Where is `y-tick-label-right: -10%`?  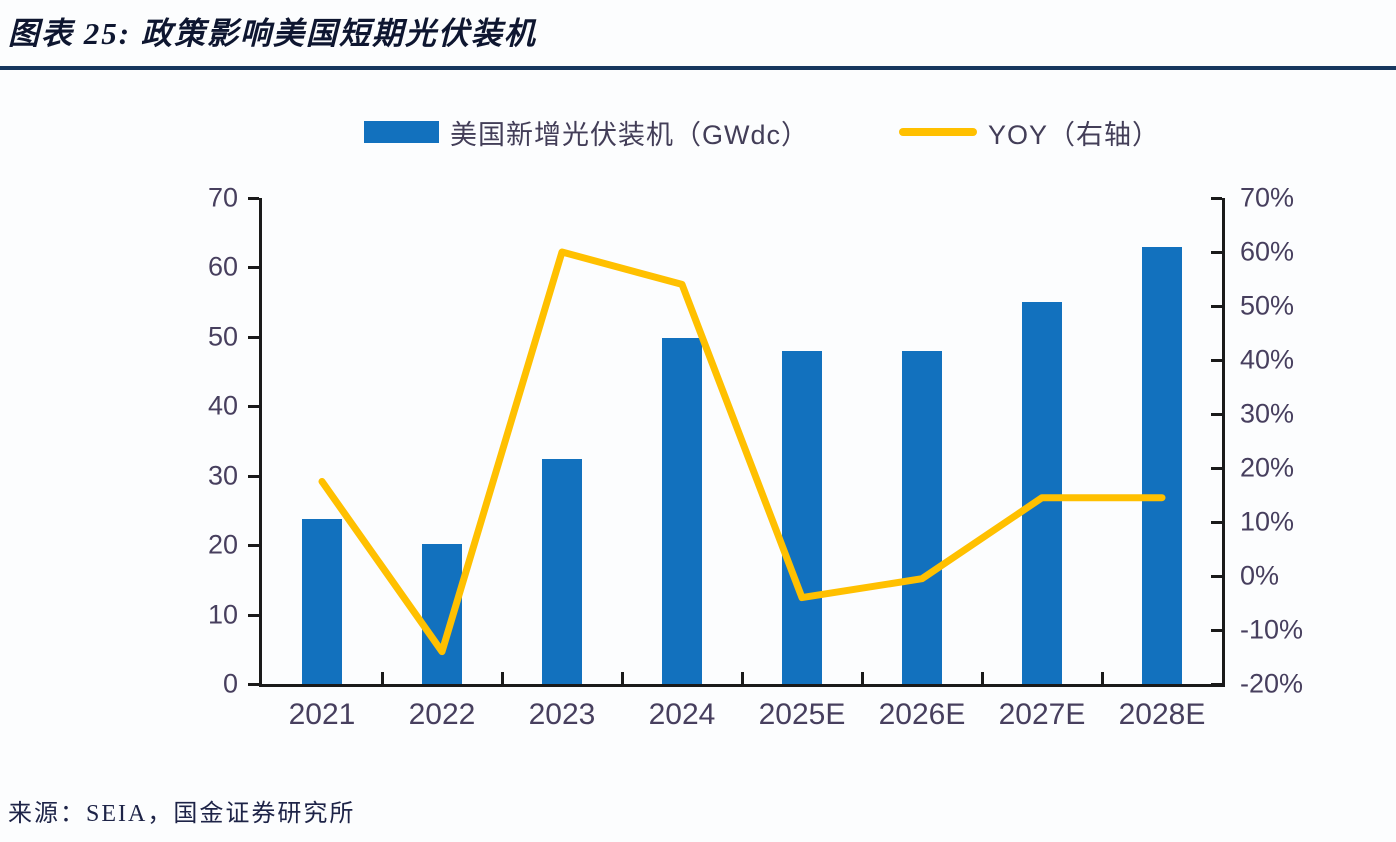 y-tick-label-right: -10% is located at coordinates (1272, 629).